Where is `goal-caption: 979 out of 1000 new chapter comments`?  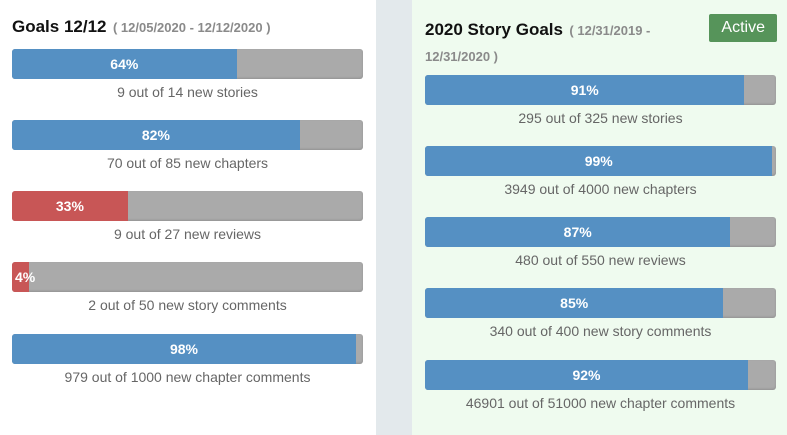 goal-caption: 979 out of 1000 new chapter comments is located at coordinates (187, 377).